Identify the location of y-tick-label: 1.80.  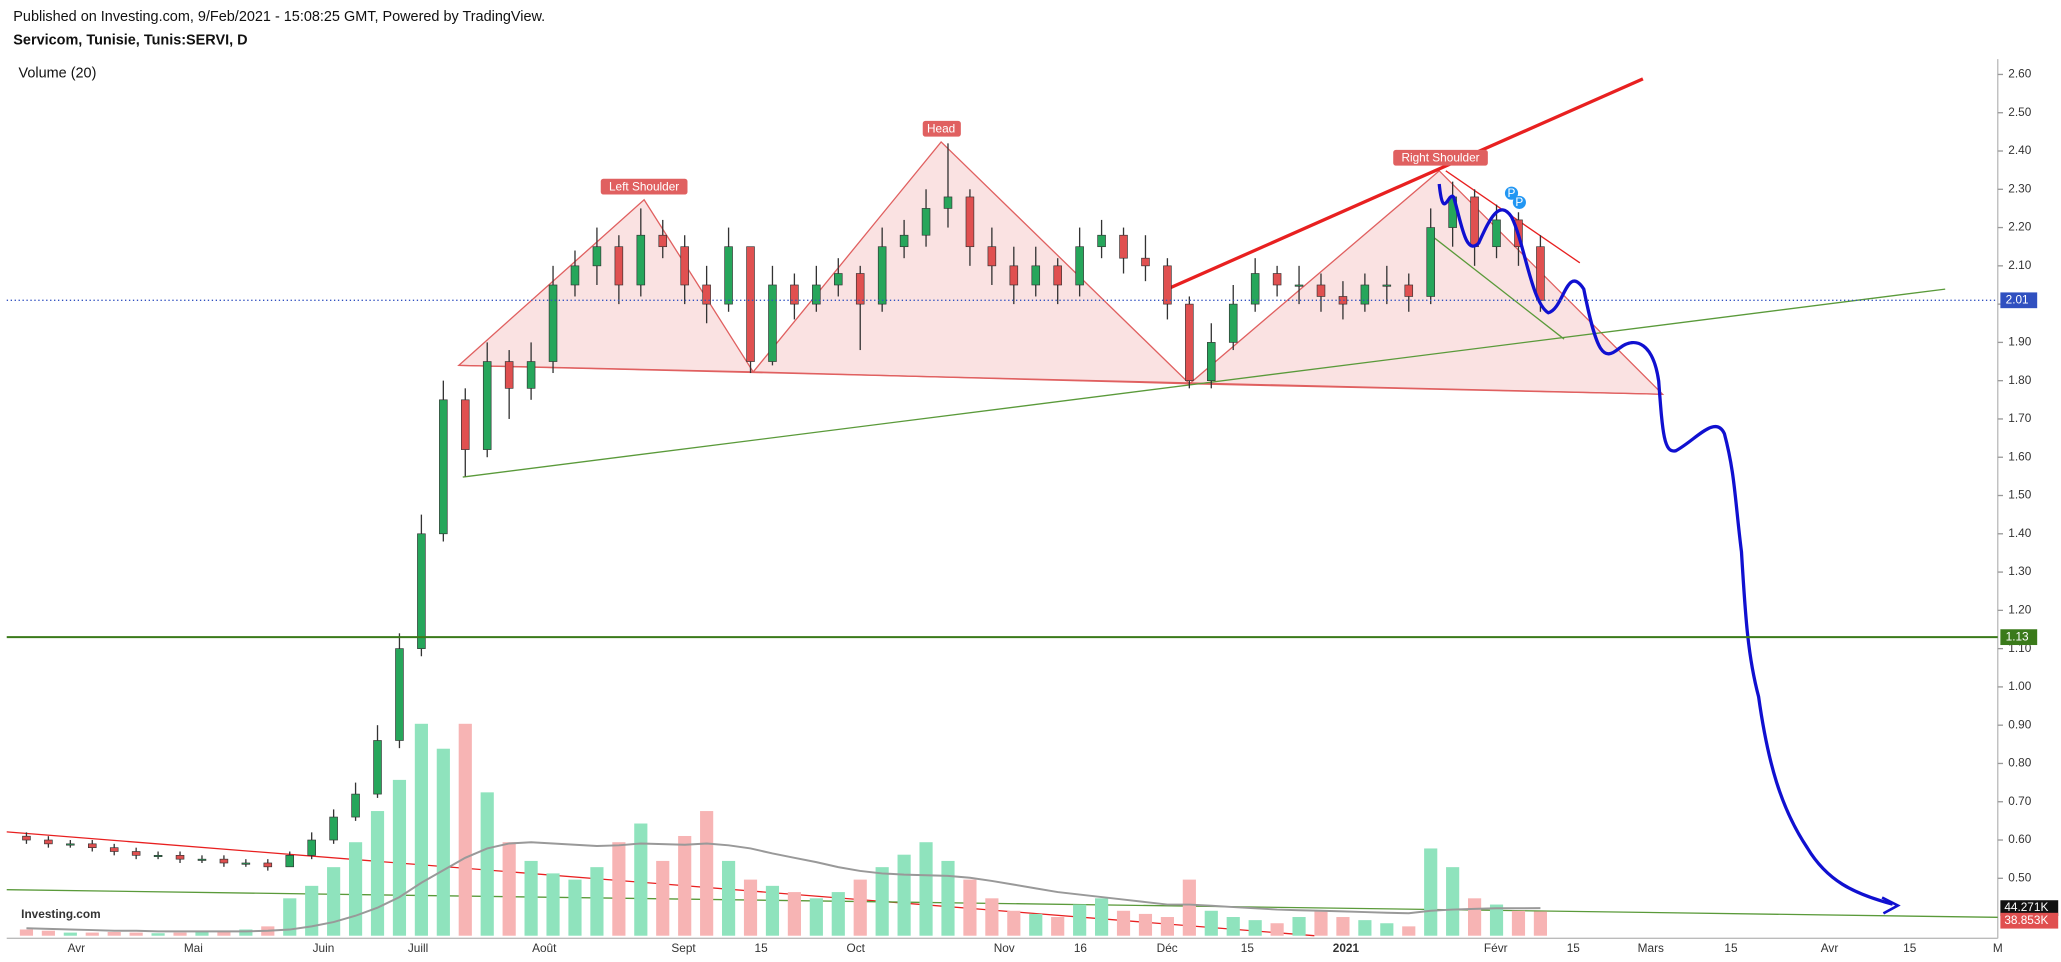
(2019, 380).